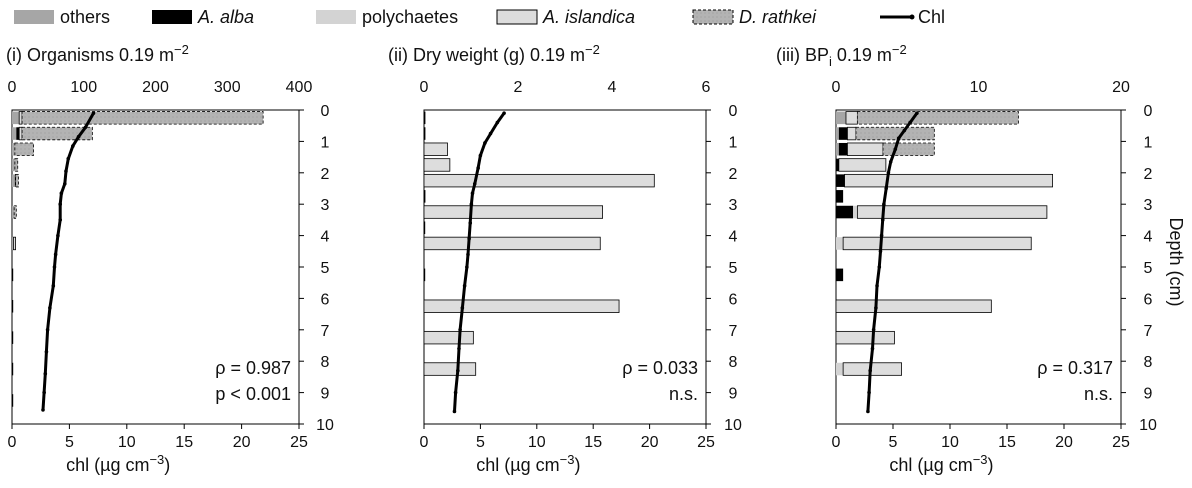 Image resolution: width=1192 pixels, height=488 pixels. Describe the element at coordinates (1098, 394) in the screenshot. I see `stat-annotation: n.s.` at that location.